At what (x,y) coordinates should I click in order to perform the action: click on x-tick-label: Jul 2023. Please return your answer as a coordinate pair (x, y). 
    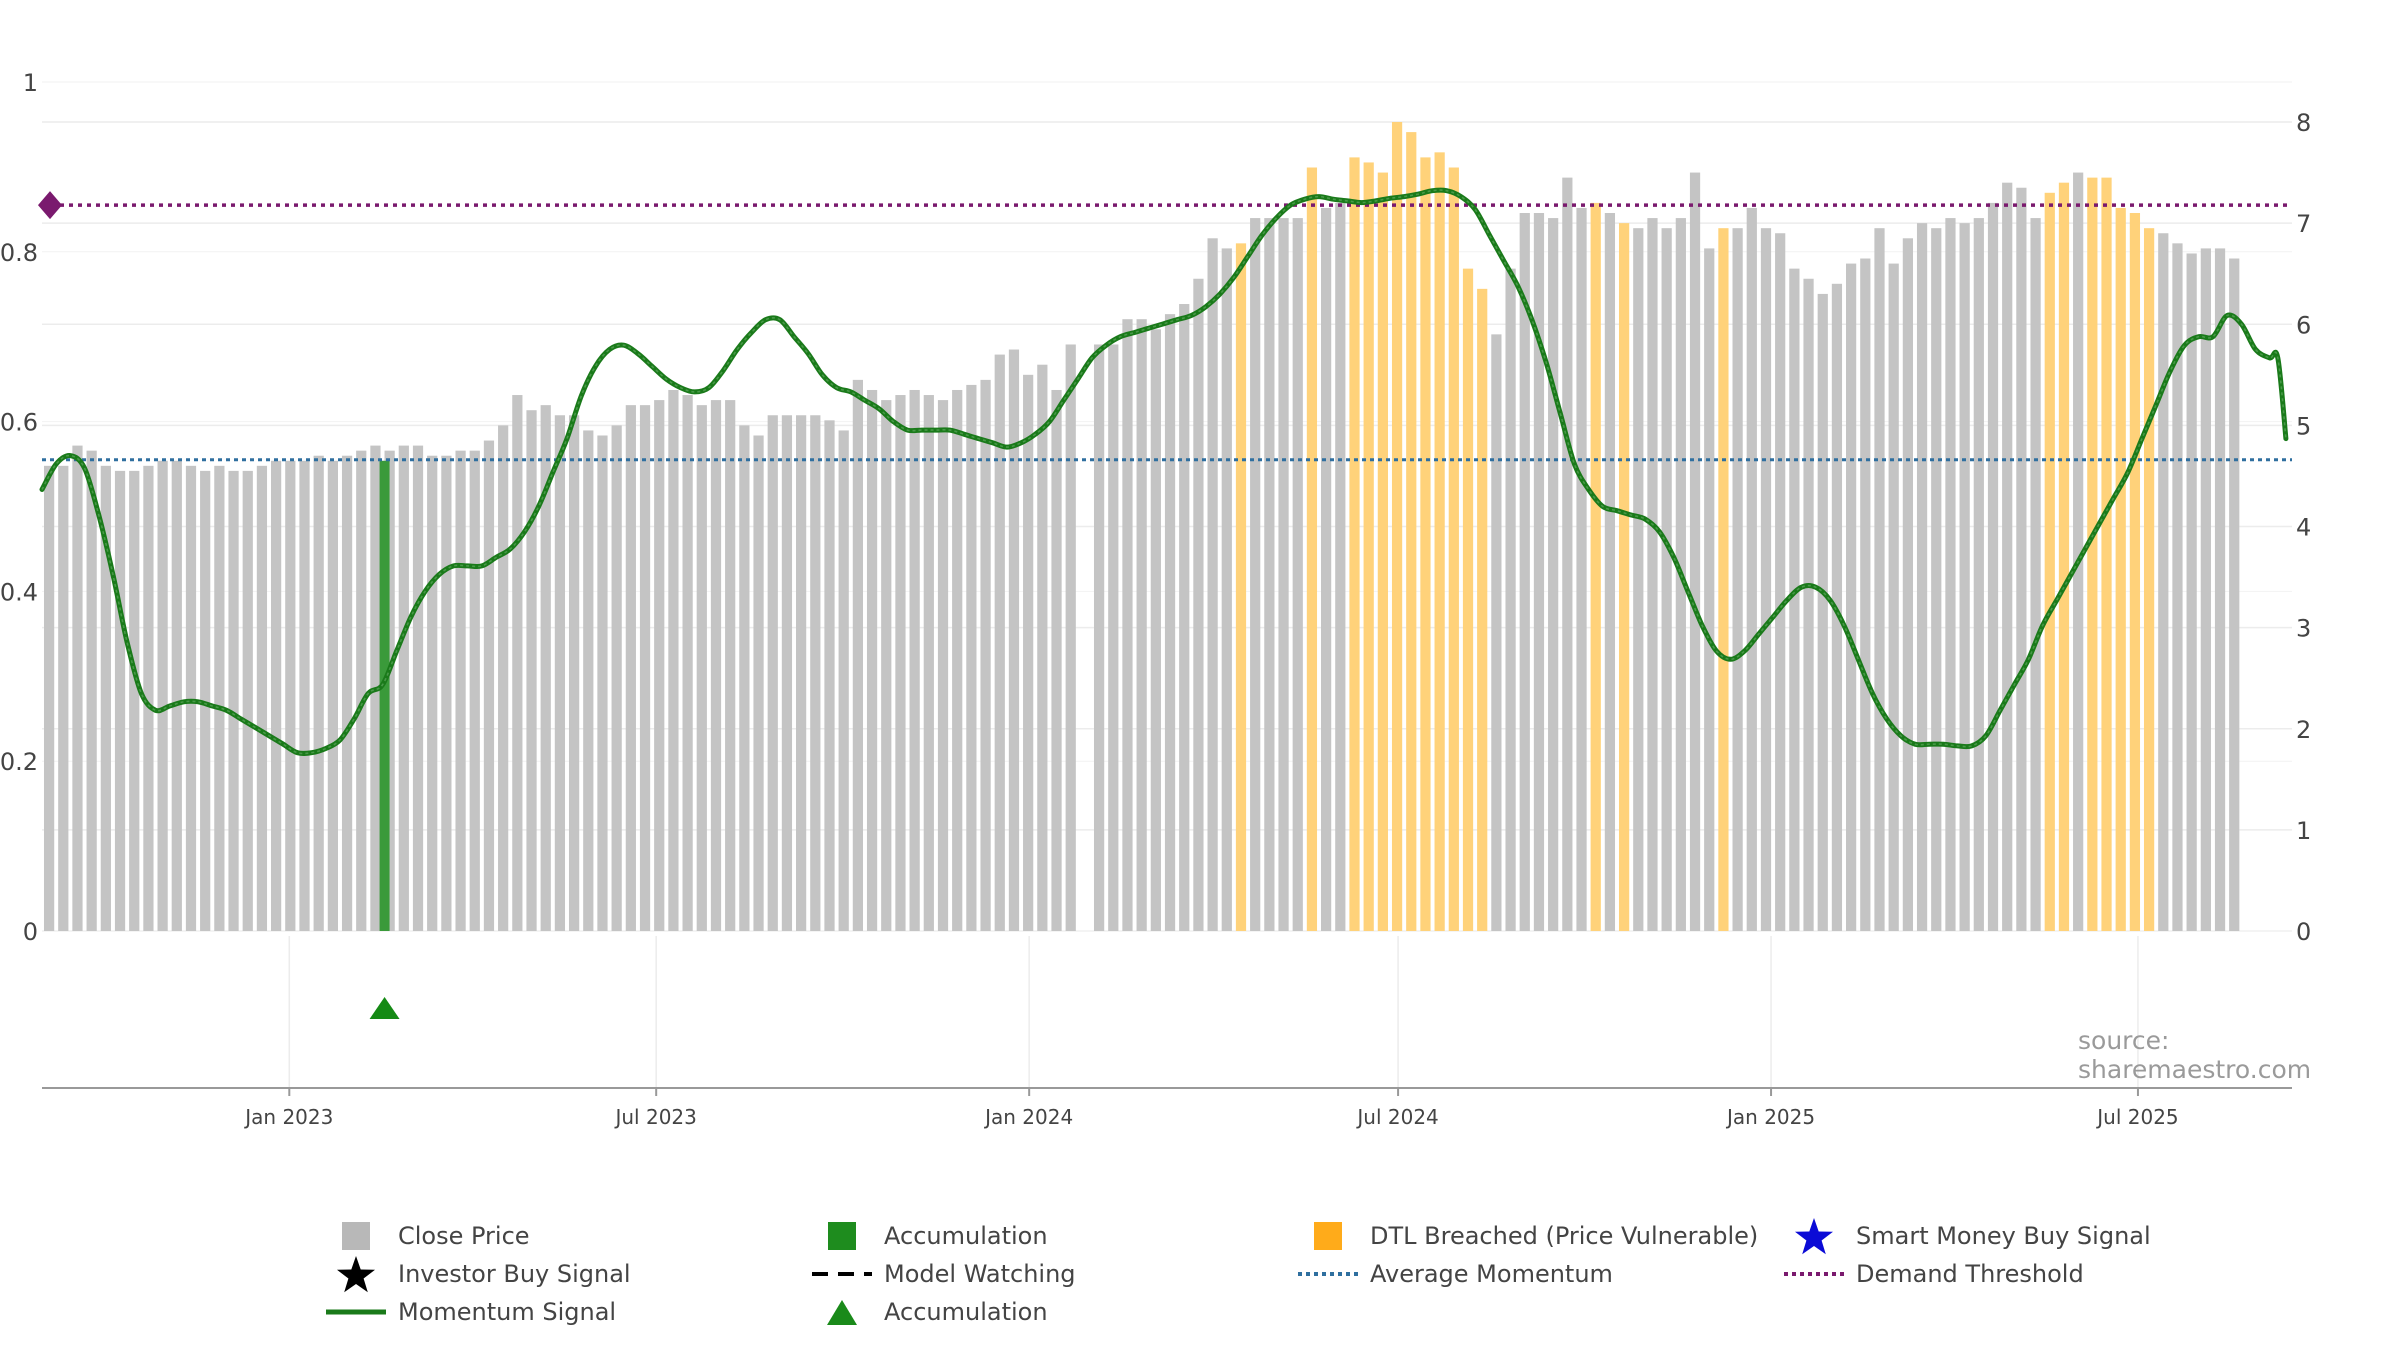
    Looking at the image, I should click on (654, 1117).